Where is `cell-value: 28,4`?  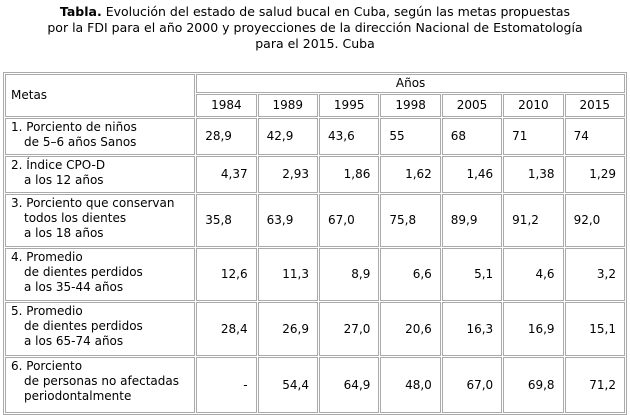
cell-value: 28,4 is located at coordinates (226, 329).